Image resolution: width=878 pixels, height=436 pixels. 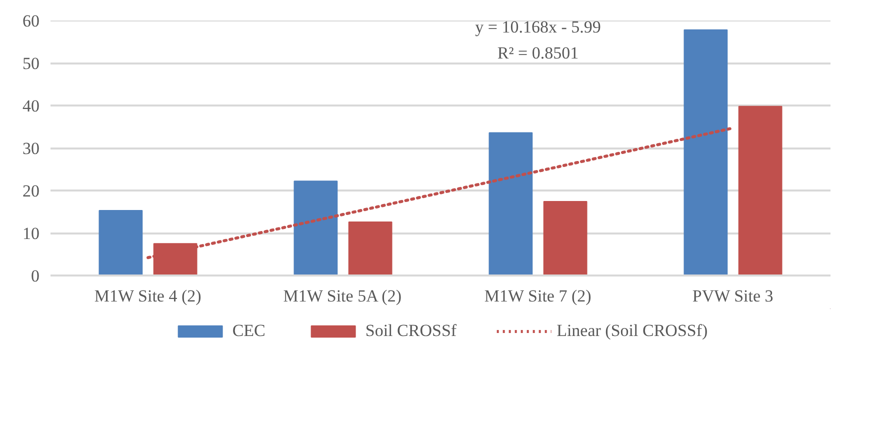 What do you see at coordinates (35, 276) in the screenshot?
I see `y-tick-label: 0` at bounding box center [35, 276].